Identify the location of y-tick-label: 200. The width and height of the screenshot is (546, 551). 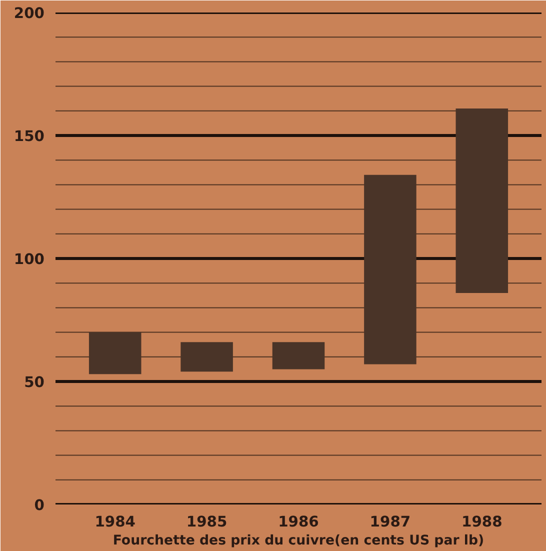
(29, 13).